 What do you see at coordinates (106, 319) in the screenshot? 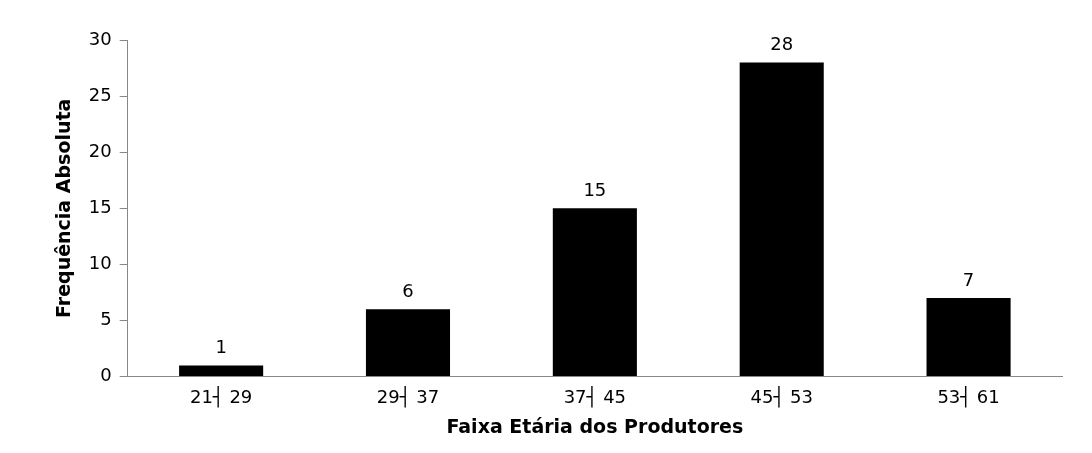
I see `y-tick-label: 5` at bounding box center [106, 319].